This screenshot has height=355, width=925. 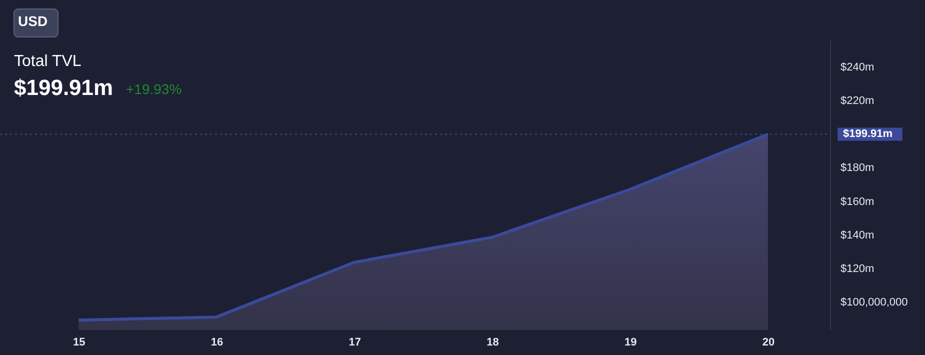 What do you see at coordinates (857, 67) in the screenshot?
I see `y-tick-label: $240m` at bounding box center [857, 67].